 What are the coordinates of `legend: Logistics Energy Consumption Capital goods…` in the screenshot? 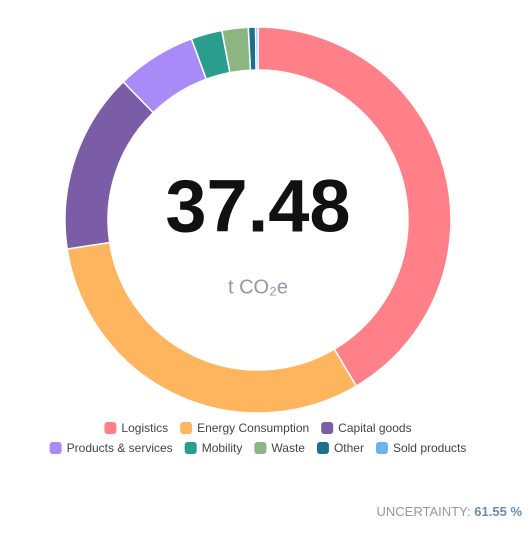 It's located at (257, 438).